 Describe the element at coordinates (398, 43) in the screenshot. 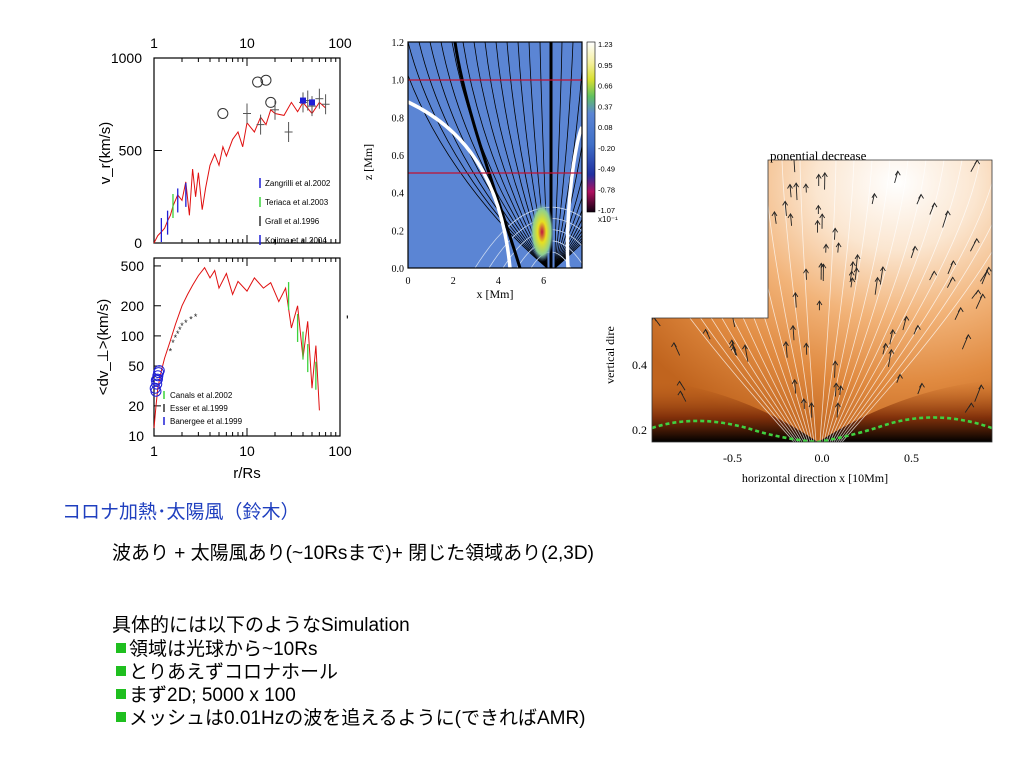

I see `y-tick-label: 1.2` at that location.